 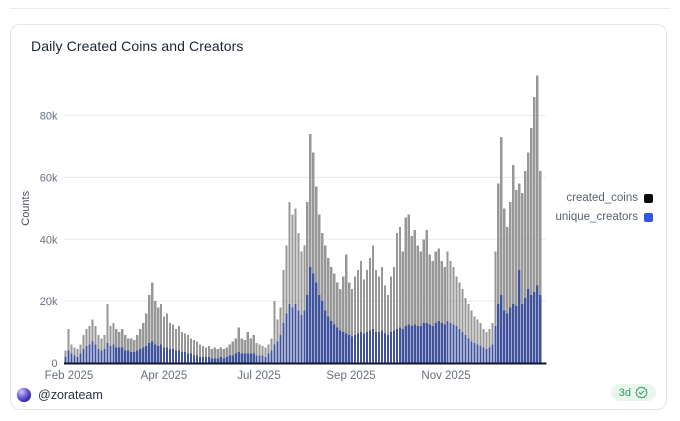 What do you see at coordinates (641, 392) in the screenshot?
I see `verified-check-icon` at bounding box center [641, 392].